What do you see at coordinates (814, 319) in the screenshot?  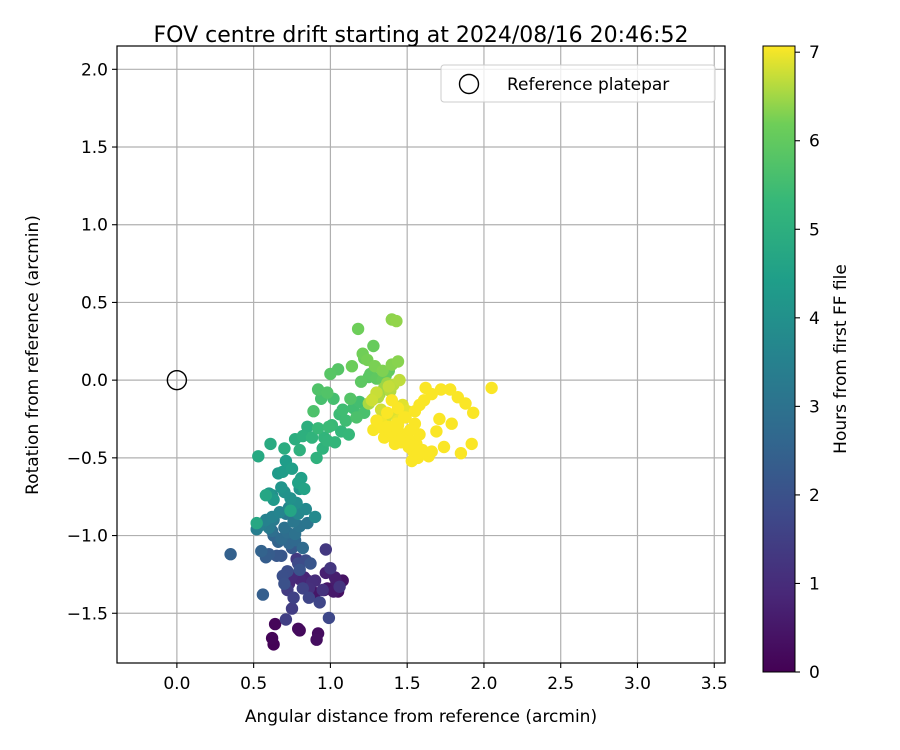 I see `colorbar-tick-label: 4` at bounding box center [814, 319].